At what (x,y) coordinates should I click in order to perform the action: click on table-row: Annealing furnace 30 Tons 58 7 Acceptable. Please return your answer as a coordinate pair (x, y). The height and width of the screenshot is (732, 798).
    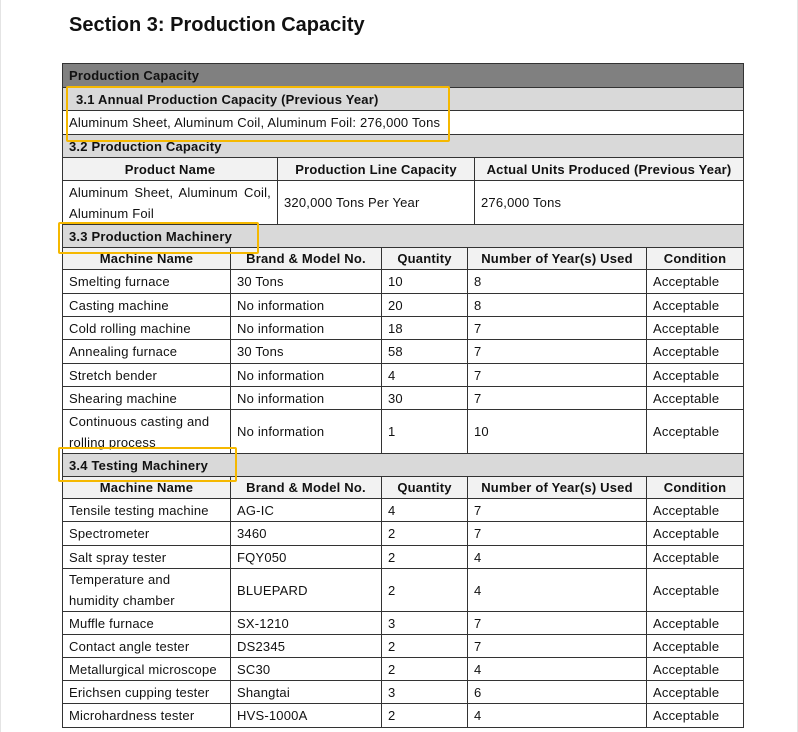
    Looking at the image, I should click on (403, 351).